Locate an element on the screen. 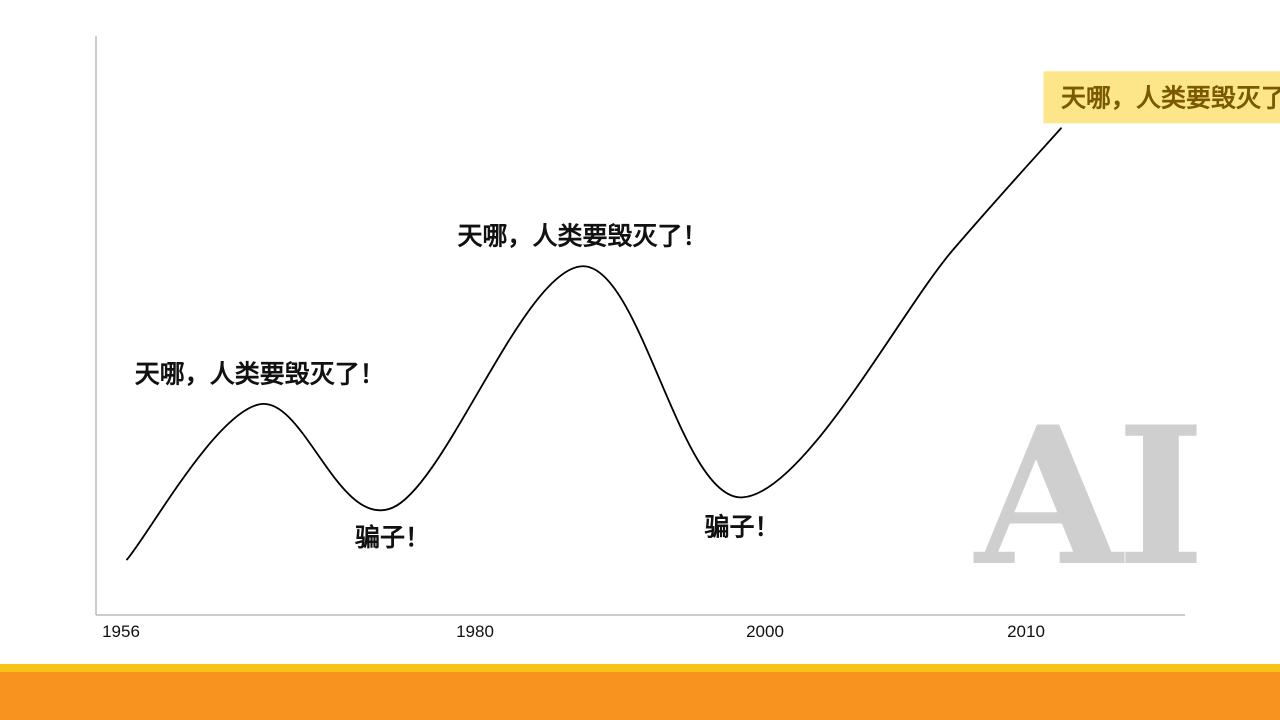 The image size is (1280, 720). annotation-highlight-box is located at coordinates (1161, 97).